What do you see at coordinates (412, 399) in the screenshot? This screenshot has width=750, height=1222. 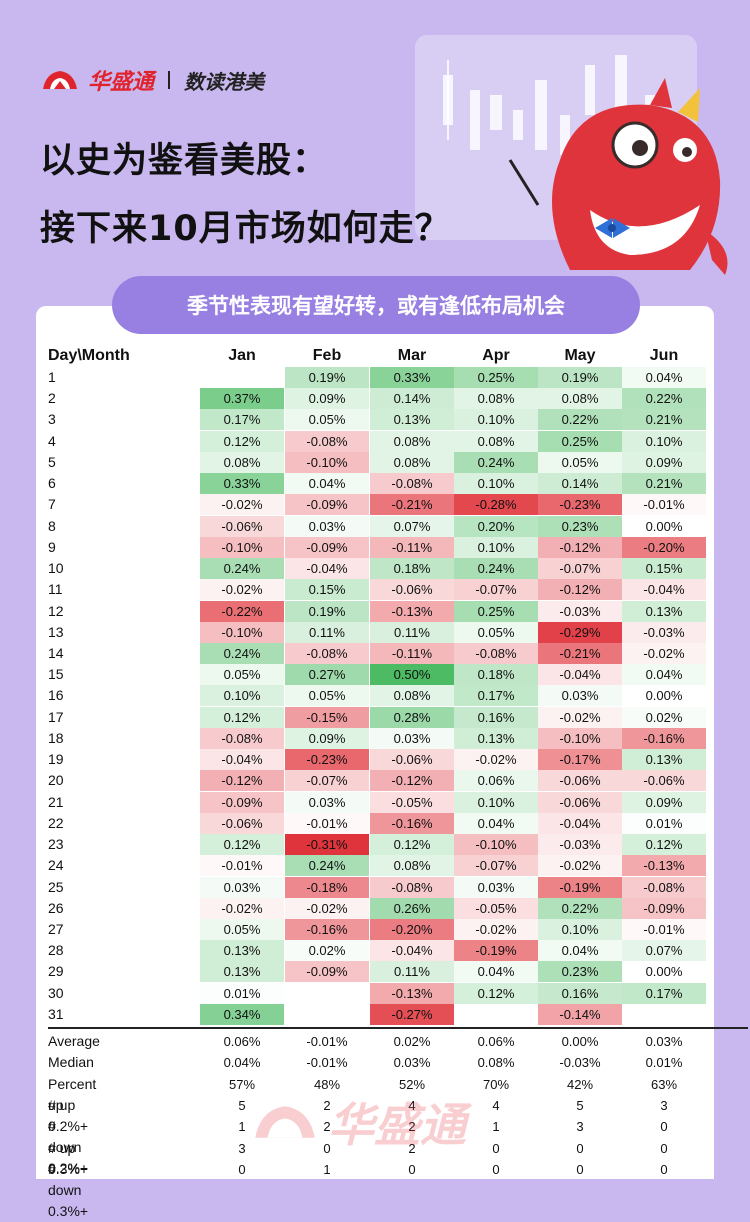 I see `heatmap-cell: 0.14%` at bounding box center [412, 399].